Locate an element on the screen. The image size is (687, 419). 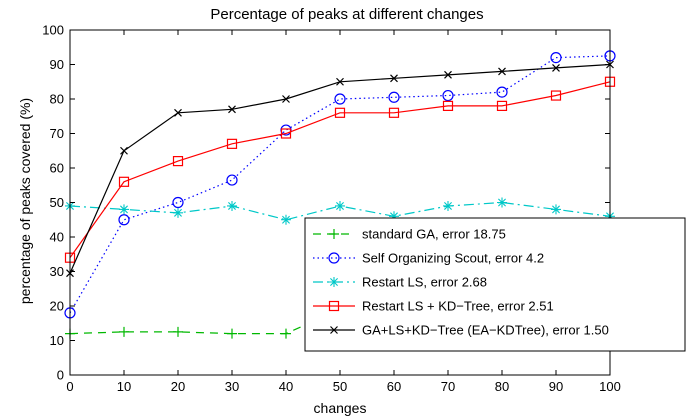
y-tick-label: 0 is located at coordinates (60, 375).